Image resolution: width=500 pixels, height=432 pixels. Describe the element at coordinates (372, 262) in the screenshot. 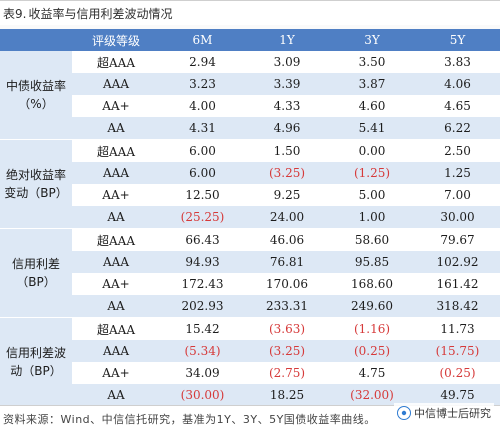

I see `value-cell: 95.85` at that location.